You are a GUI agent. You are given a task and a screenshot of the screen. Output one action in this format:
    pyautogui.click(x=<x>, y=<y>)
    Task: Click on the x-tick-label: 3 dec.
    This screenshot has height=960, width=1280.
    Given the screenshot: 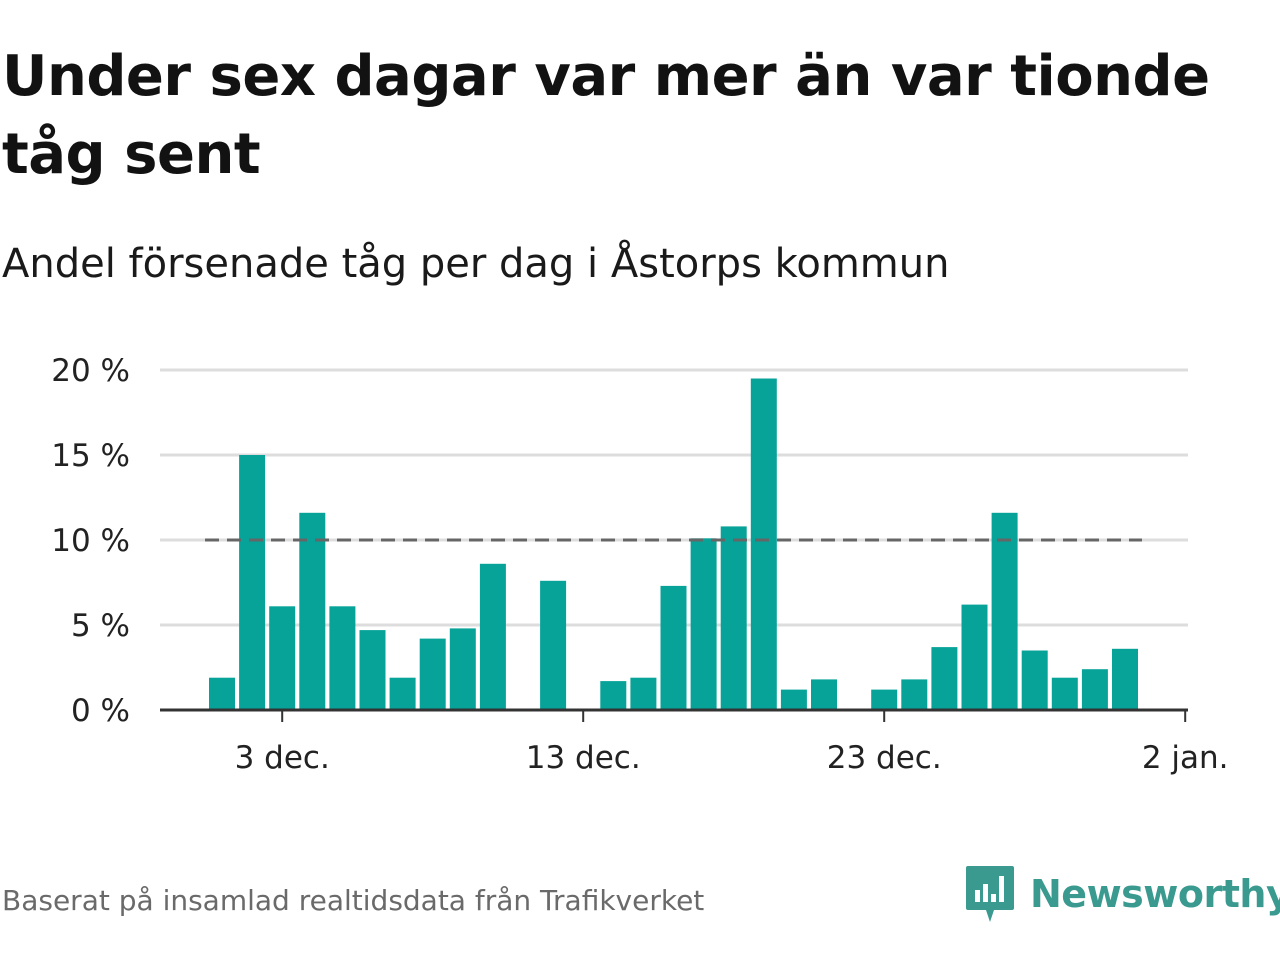 What is the action you would take?
    pyautogui.click(x=282, y=758)
    